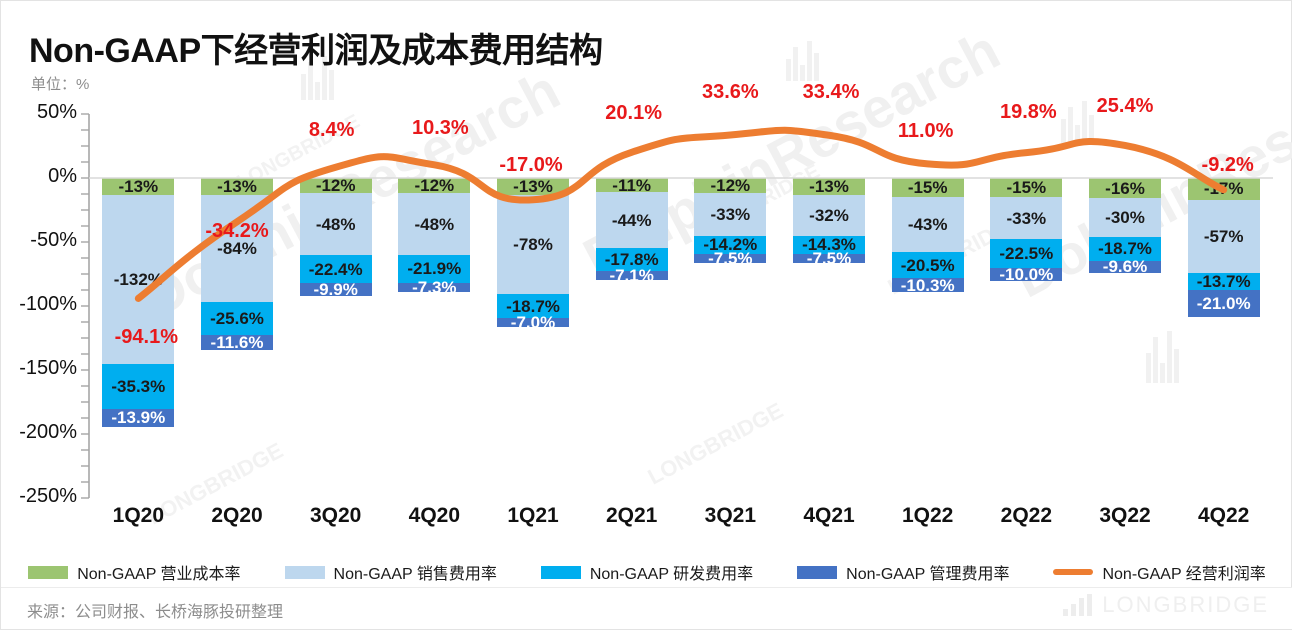  Describe the element at coordinates (634, 113) in the screenshot. I see `line-point-value-label: 20.1%` at that location.